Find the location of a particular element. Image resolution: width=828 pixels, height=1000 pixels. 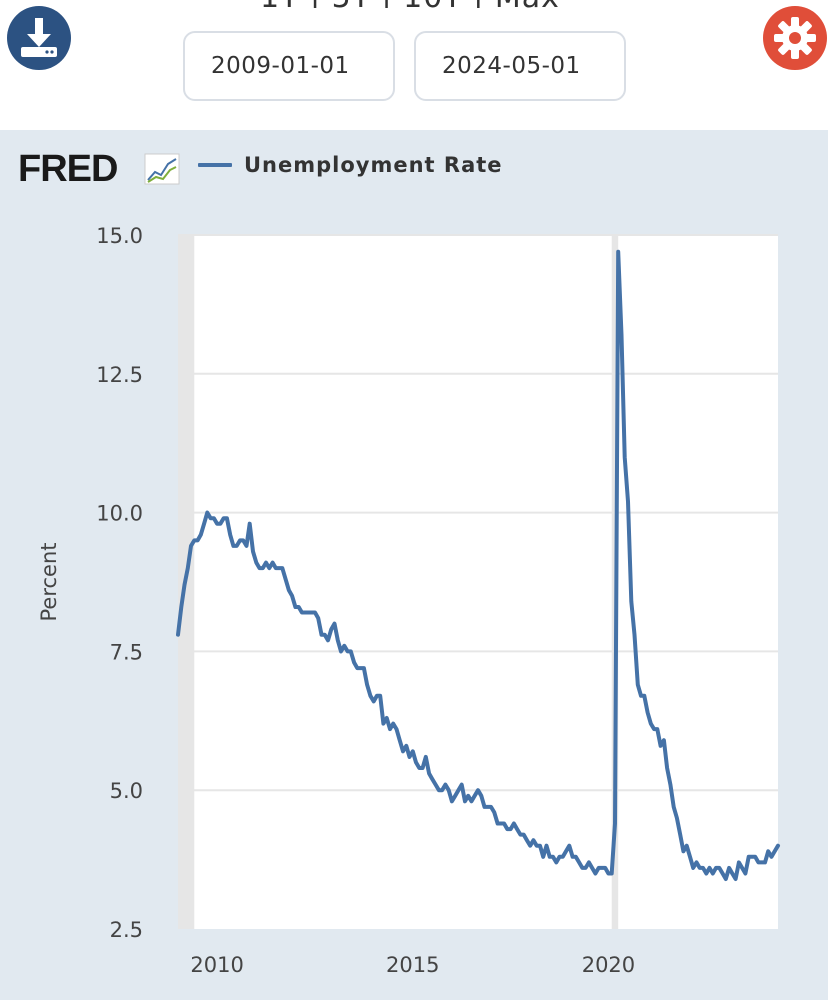

chart-trend-icon is located at coordinates (162, 169).